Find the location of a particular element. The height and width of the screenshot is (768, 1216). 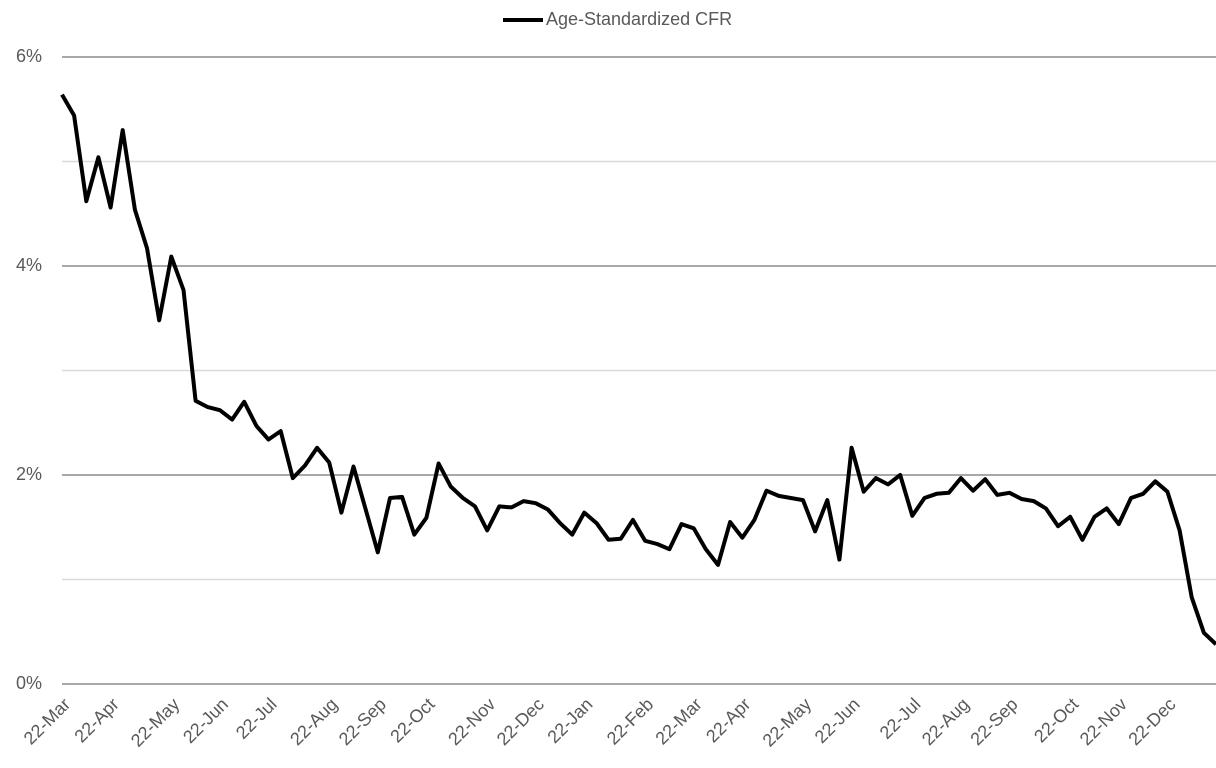

x-tick-label: 22-Feb is located at coordinates (630, 721).